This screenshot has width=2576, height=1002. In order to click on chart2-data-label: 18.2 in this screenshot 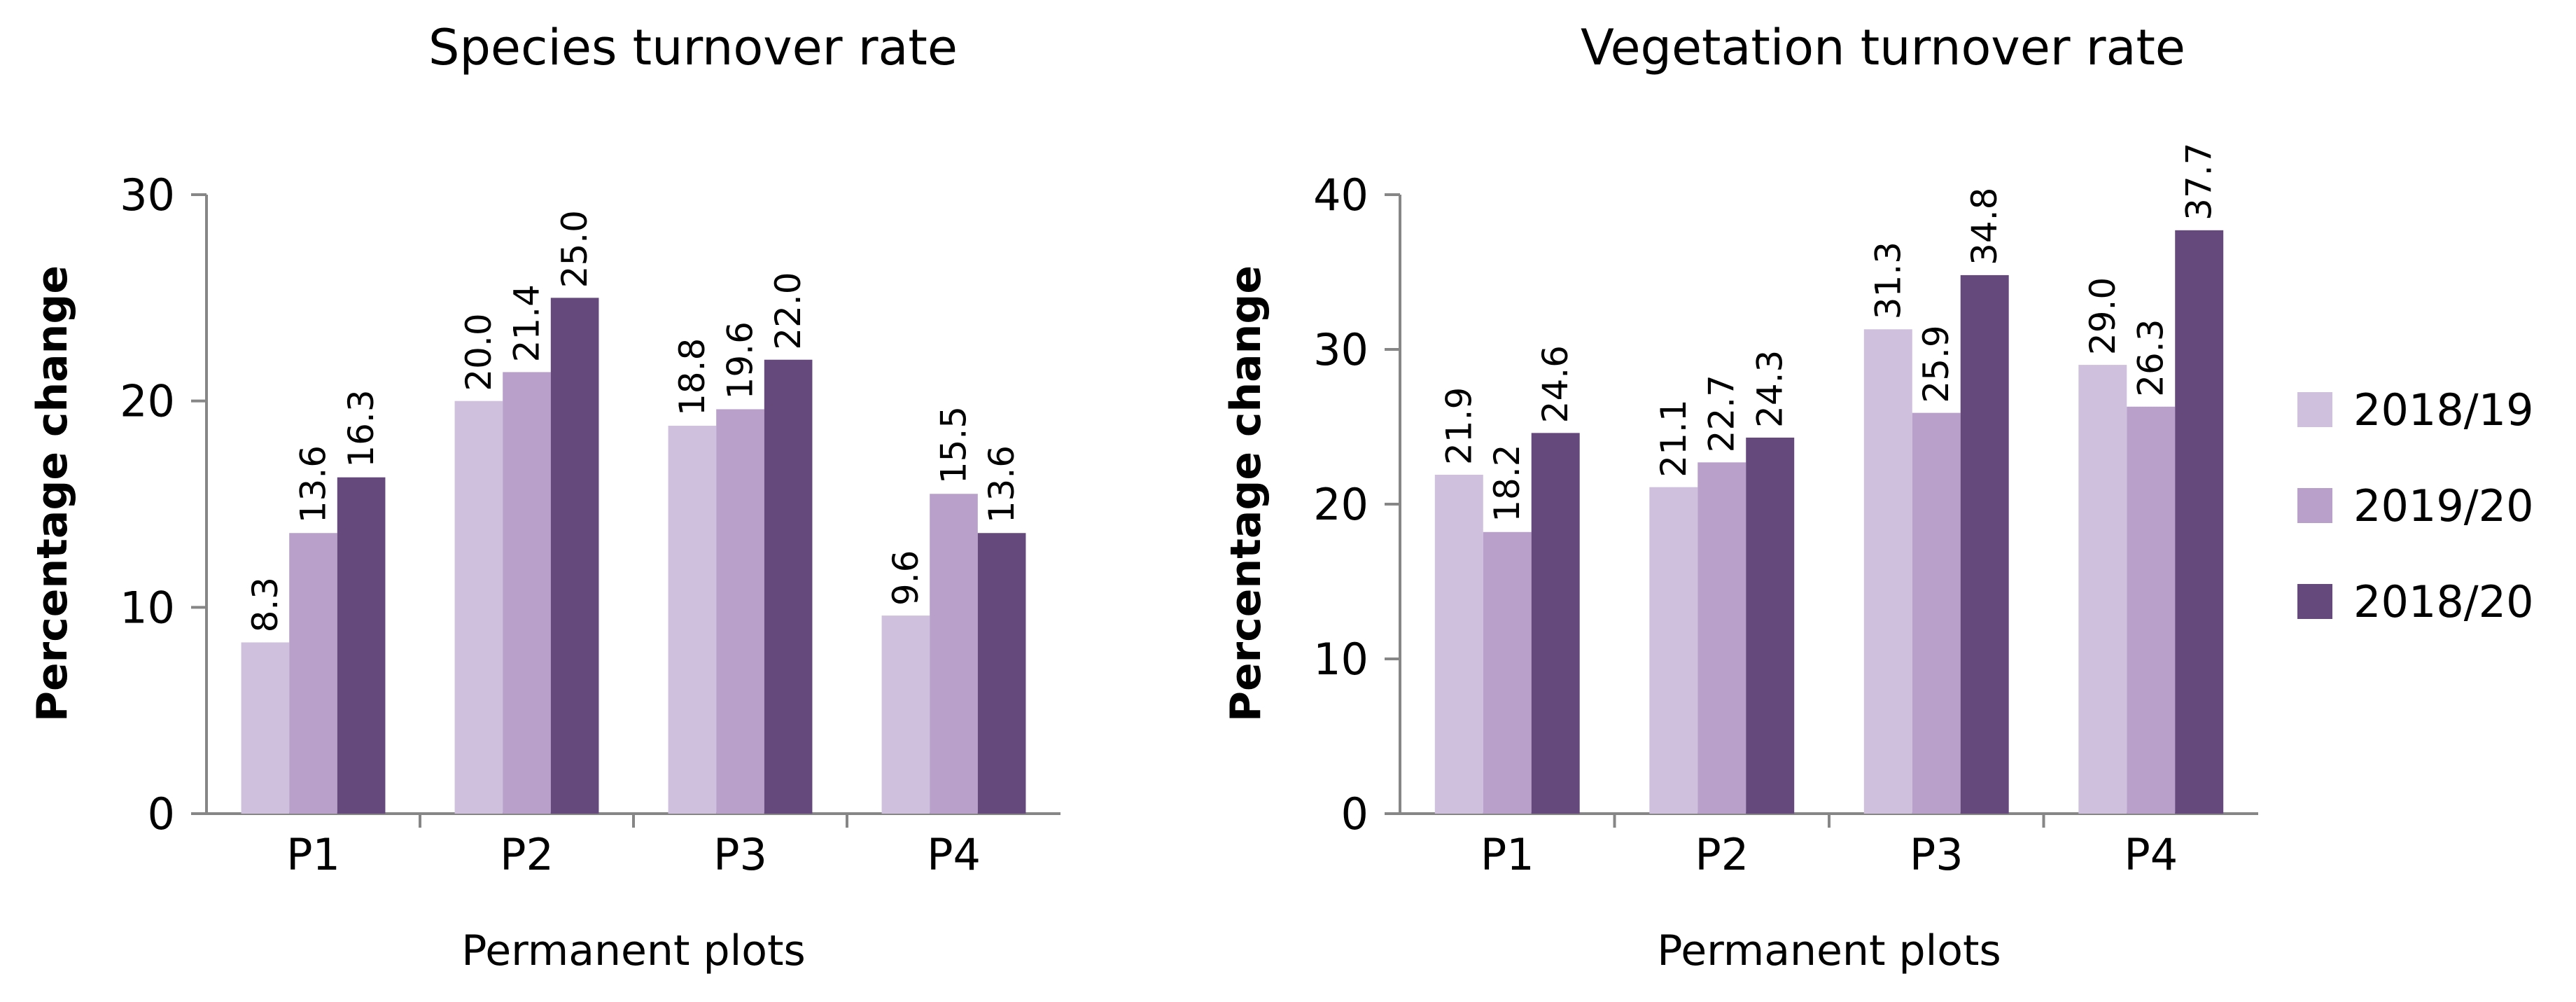, I will do `click(1507, 483)`.